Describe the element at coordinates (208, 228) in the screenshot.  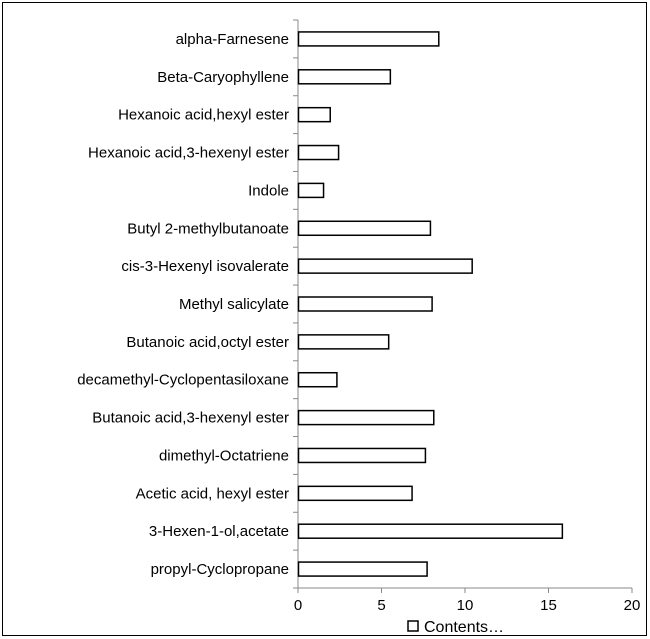
I see `category-label: Butyl 2-methylbutanoate` at that location.